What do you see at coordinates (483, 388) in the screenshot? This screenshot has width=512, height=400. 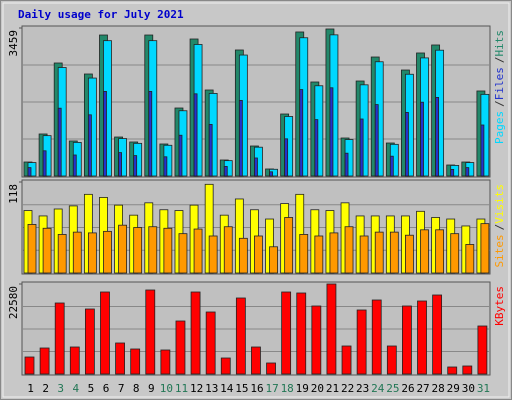 I see `x-tick-label: 31` at bounding box center [483, 388].